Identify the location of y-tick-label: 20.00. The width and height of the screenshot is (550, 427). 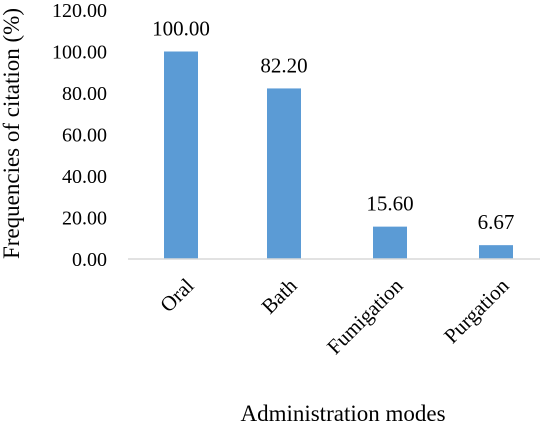
(84, 219).